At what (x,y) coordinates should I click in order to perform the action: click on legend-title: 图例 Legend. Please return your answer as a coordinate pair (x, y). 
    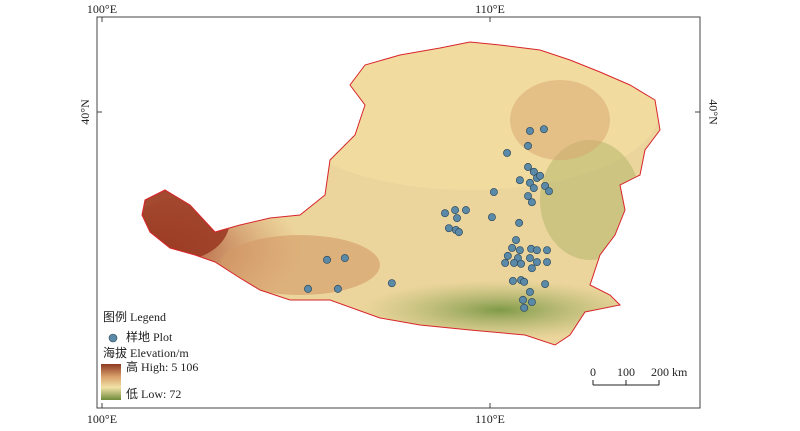
    Looking at the image, I should click on (134, 317).